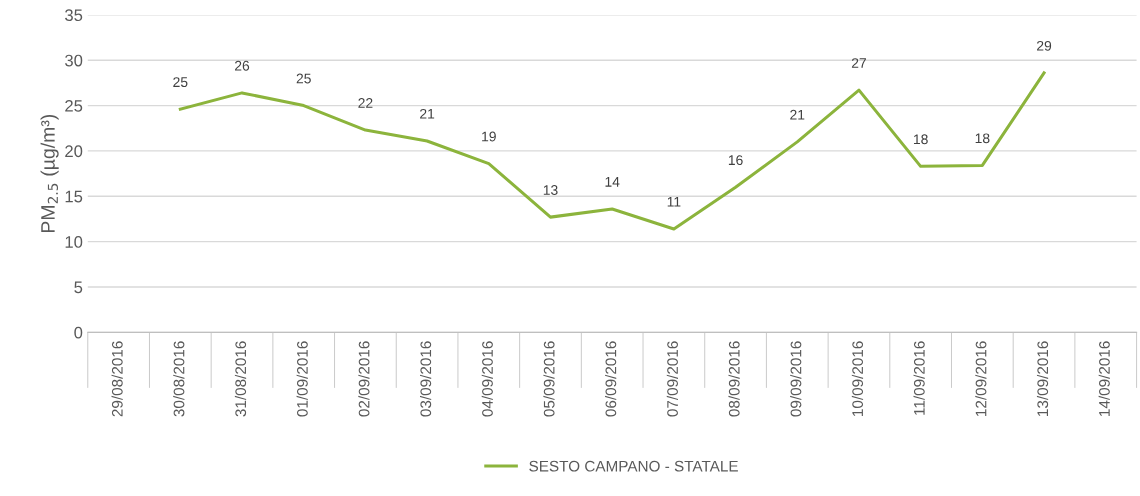  What do you see at coordinates (981, 378) in the screenshot?
I see `x-tick-label: 12/09/2016` at bounding box center [981, 378].